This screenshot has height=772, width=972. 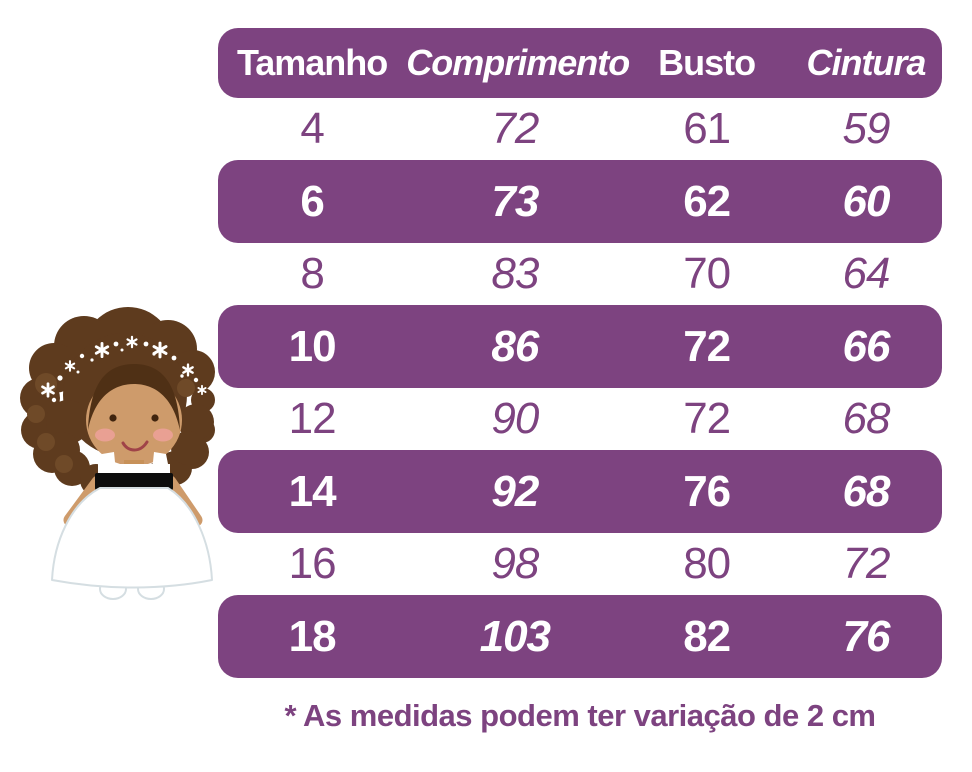 I want to click on cell-comprimento: 73, so click(x=515, y=201).